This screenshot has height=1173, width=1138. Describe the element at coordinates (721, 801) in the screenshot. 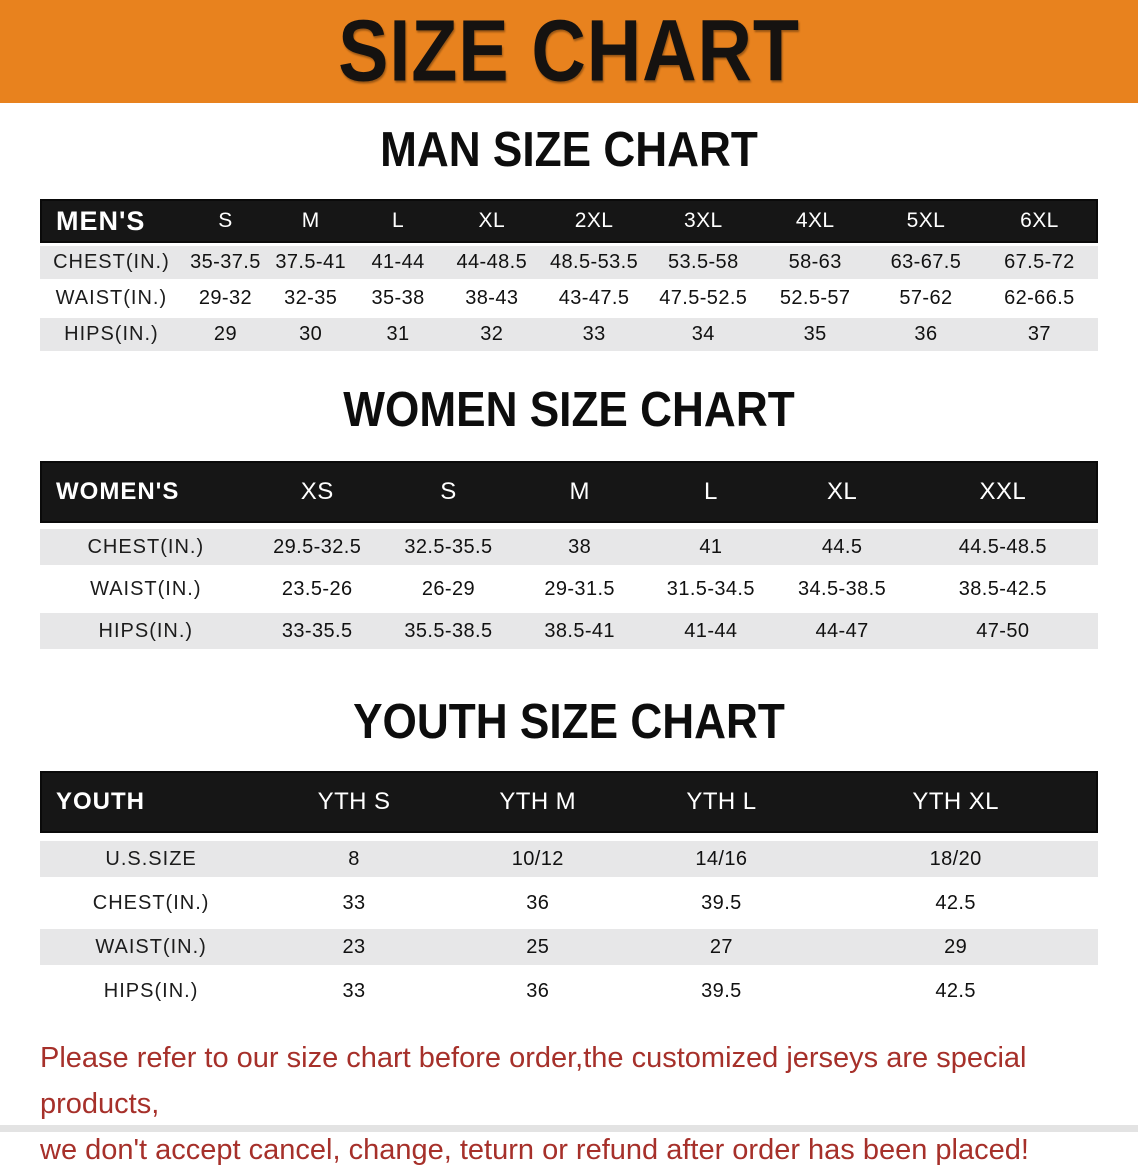

I see `column-header-cell: YTH L` at that location.